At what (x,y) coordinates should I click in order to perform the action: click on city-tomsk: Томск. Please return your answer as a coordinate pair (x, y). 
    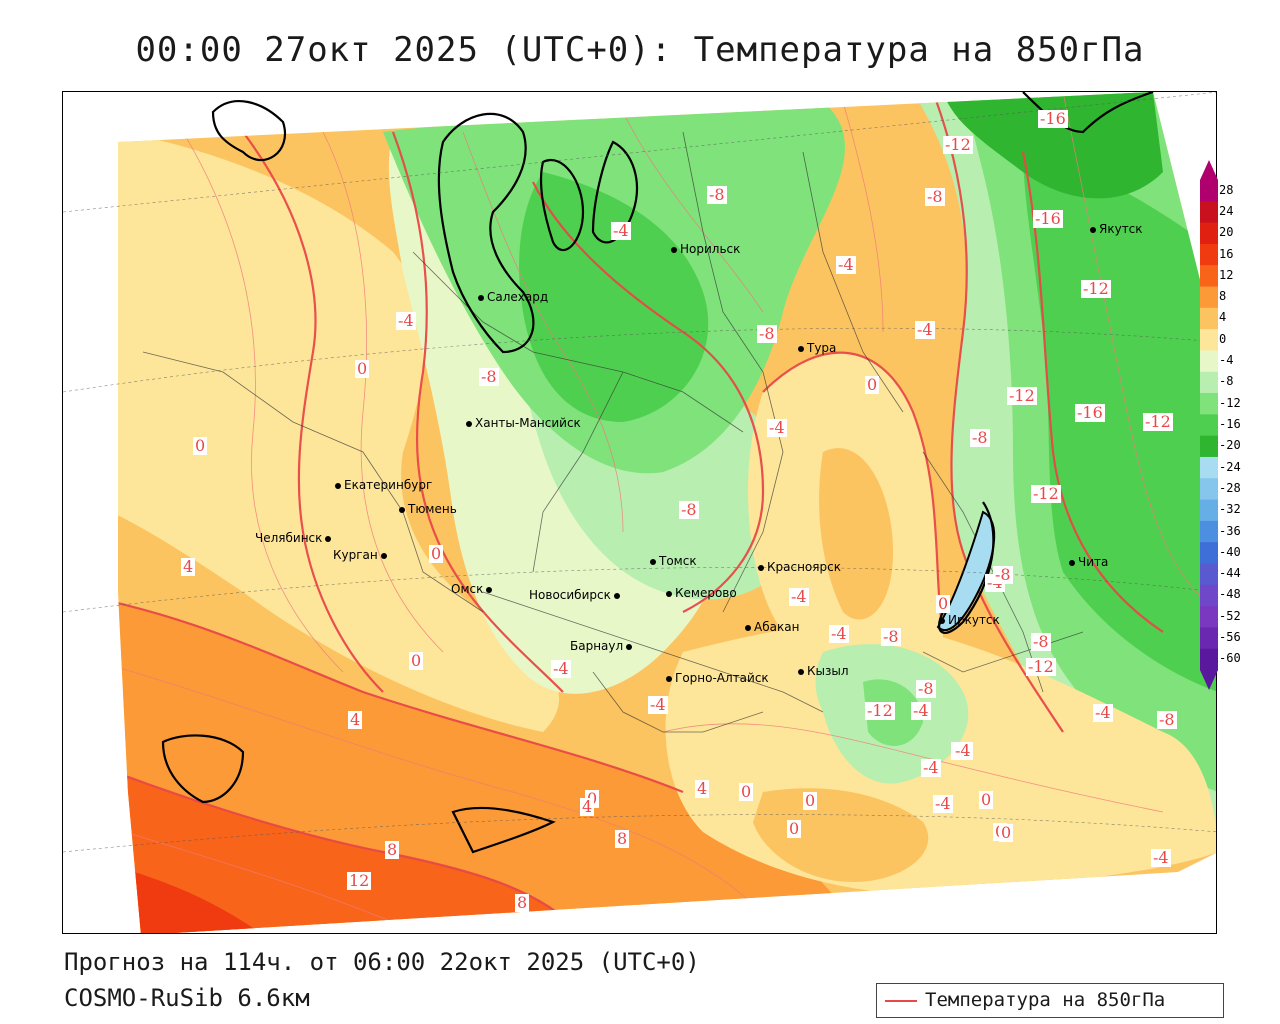
    Looking at the image, I should click on (673, 561).